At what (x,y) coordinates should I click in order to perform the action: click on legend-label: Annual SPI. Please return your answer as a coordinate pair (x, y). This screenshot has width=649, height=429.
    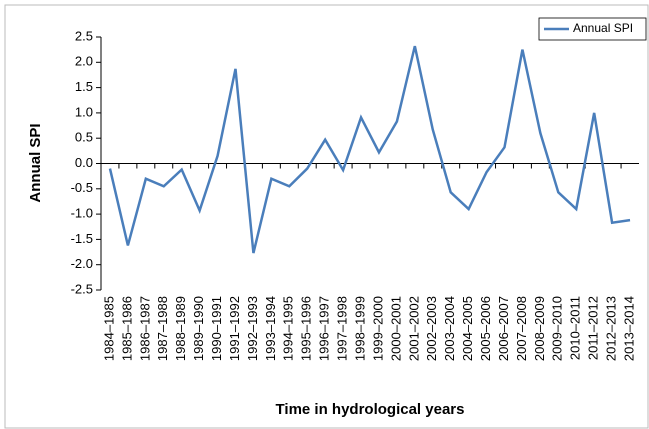
    Looking at the image, I should click on (603, 28).